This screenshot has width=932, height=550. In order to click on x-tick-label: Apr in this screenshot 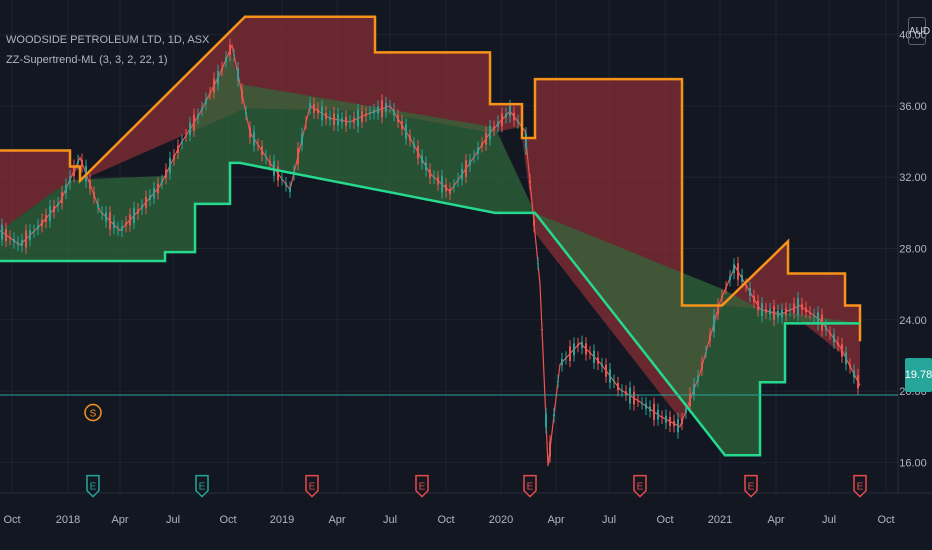, I will do `click(336, 520)`.